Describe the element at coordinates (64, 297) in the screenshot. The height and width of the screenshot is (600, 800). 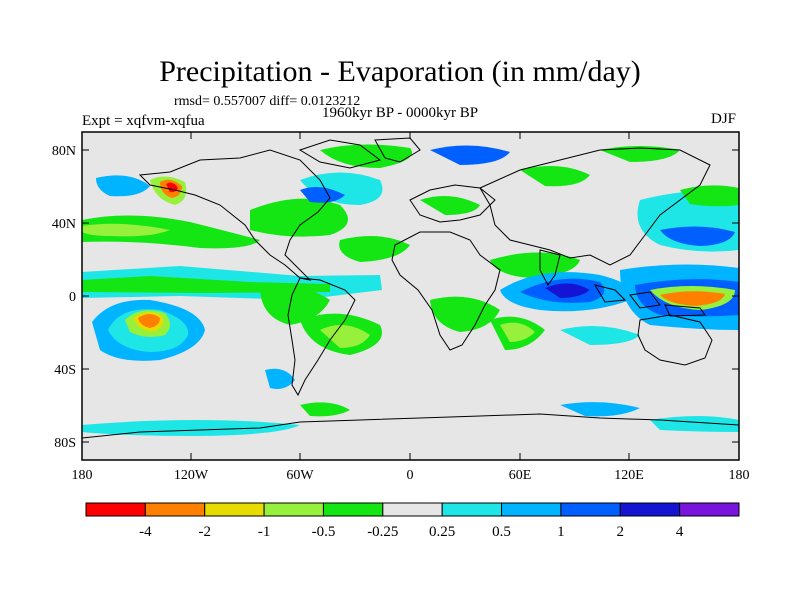
I see `lat-tick-labels: 80N 40N 0 40S 80S` at that location.